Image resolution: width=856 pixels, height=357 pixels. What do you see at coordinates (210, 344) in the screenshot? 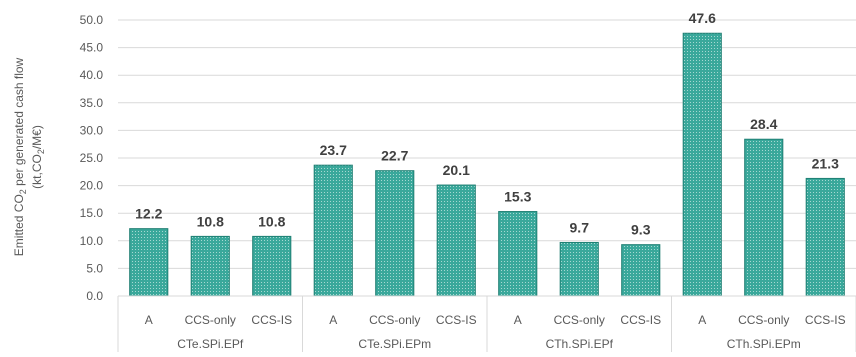
I see `x-group-label: CTe.SPi.EPf` at bounding box center [210, 344].